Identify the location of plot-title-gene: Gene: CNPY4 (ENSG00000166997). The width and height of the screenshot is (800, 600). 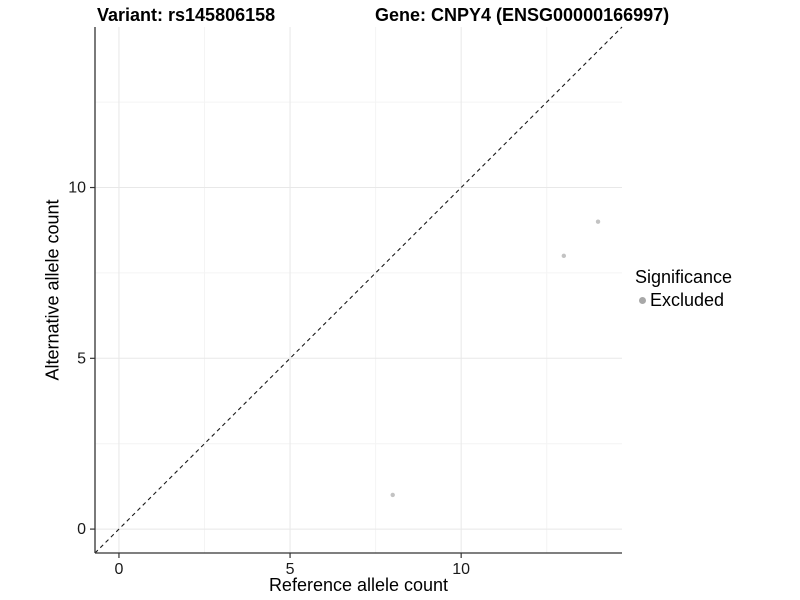
(522, 15).